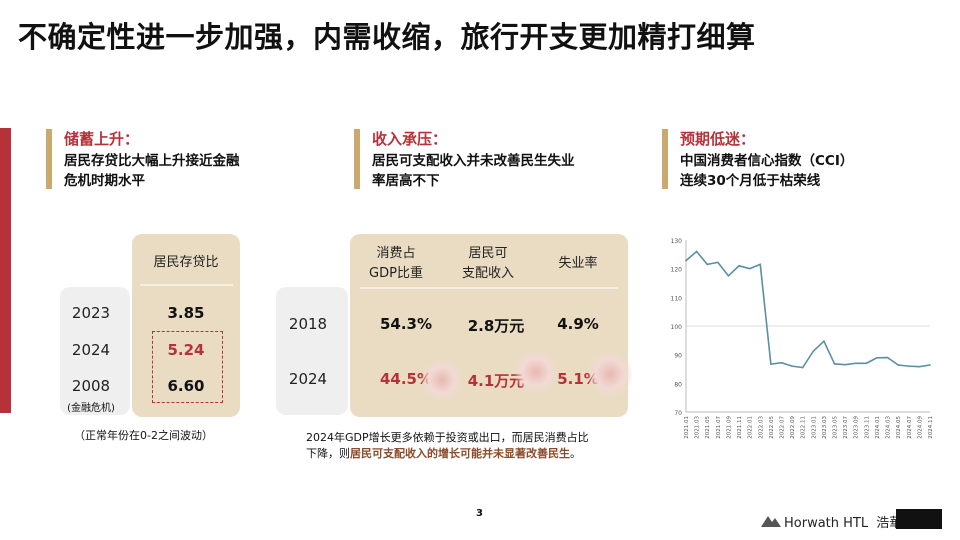  I want to click on x-tick-label: 2022.07, so click(782, 427).